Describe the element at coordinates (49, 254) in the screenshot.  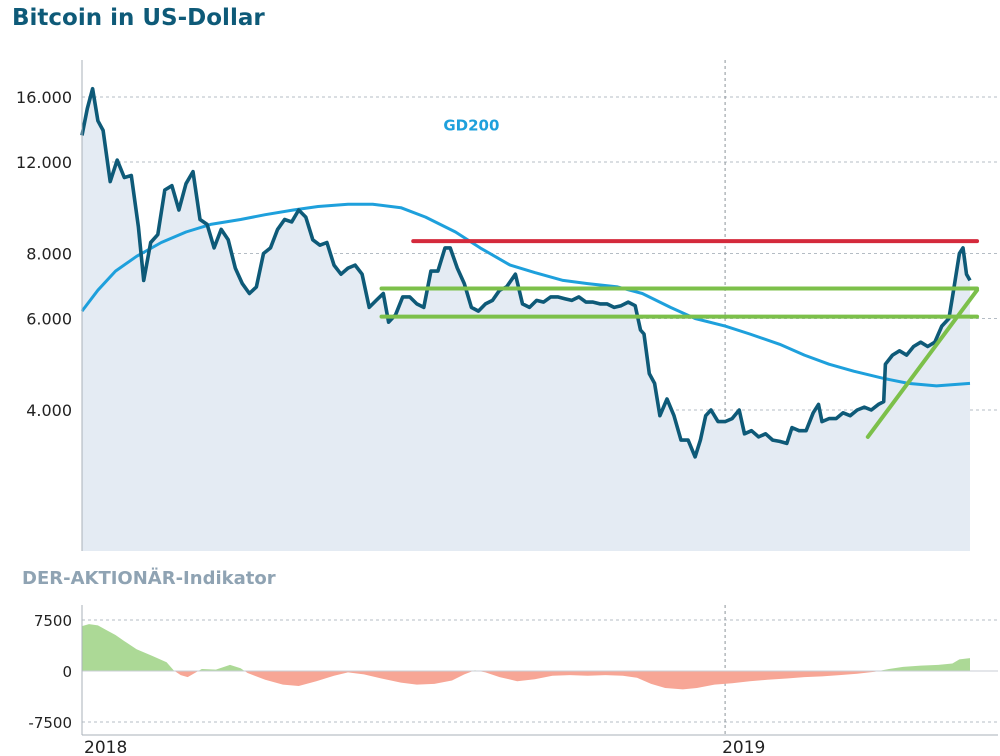
I see `main-y-tick-label-2: 8.000` at that location.